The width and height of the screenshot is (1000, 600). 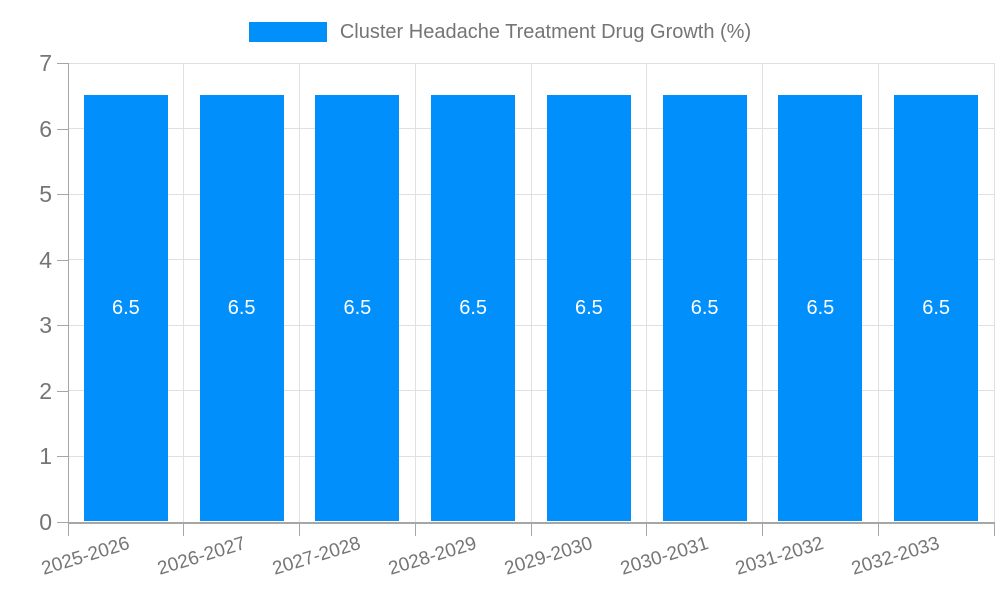 I want to click on legend-swatch, so click(x=287, y=32).